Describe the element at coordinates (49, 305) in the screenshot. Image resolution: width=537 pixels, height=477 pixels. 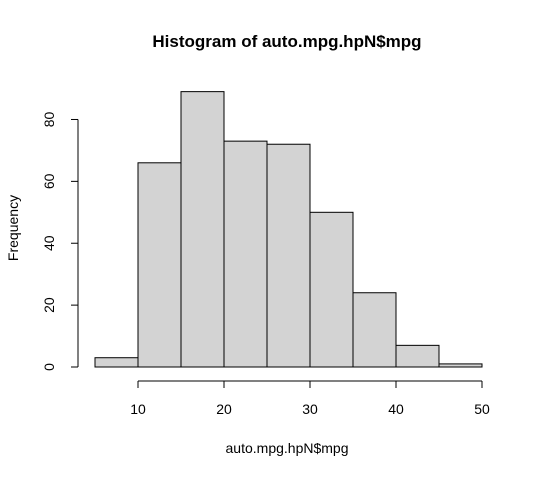
I see `y-tick-label: 20` at that location.